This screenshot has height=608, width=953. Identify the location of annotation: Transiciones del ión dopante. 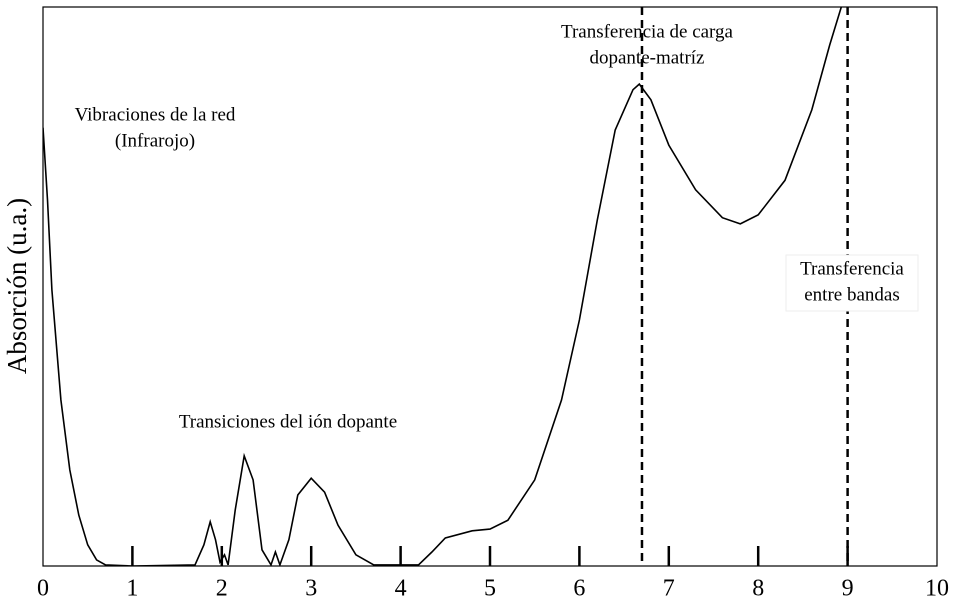
(288, 421).